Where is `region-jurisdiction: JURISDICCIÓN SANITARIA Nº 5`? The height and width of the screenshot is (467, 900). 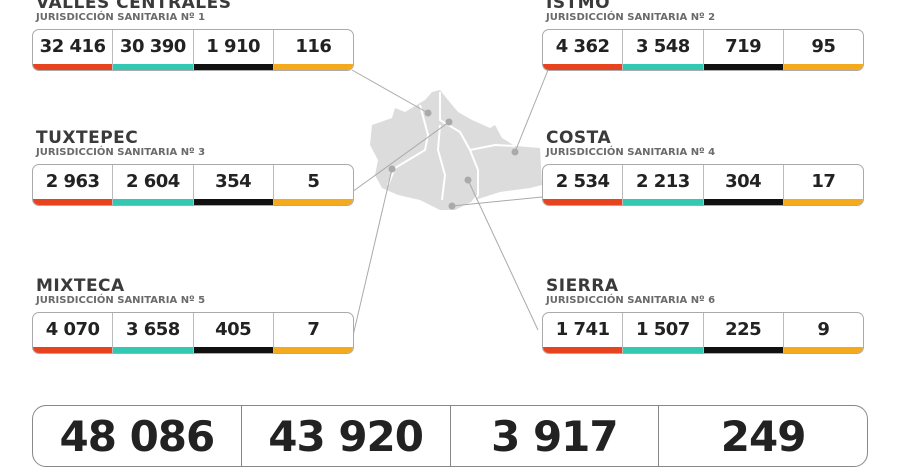 region-jurisdiction: JURISDICCIÓN SANITARIA Nº 5 is located at coordinates (121, 300).